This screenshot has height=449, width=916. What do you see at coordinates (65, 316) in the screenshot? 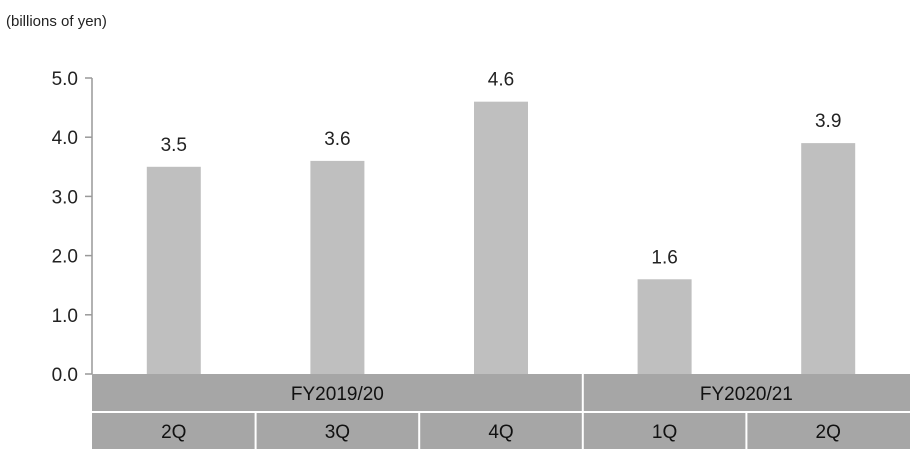
I see `y-tick-label: 1.0` at bounding box center [65, 316].